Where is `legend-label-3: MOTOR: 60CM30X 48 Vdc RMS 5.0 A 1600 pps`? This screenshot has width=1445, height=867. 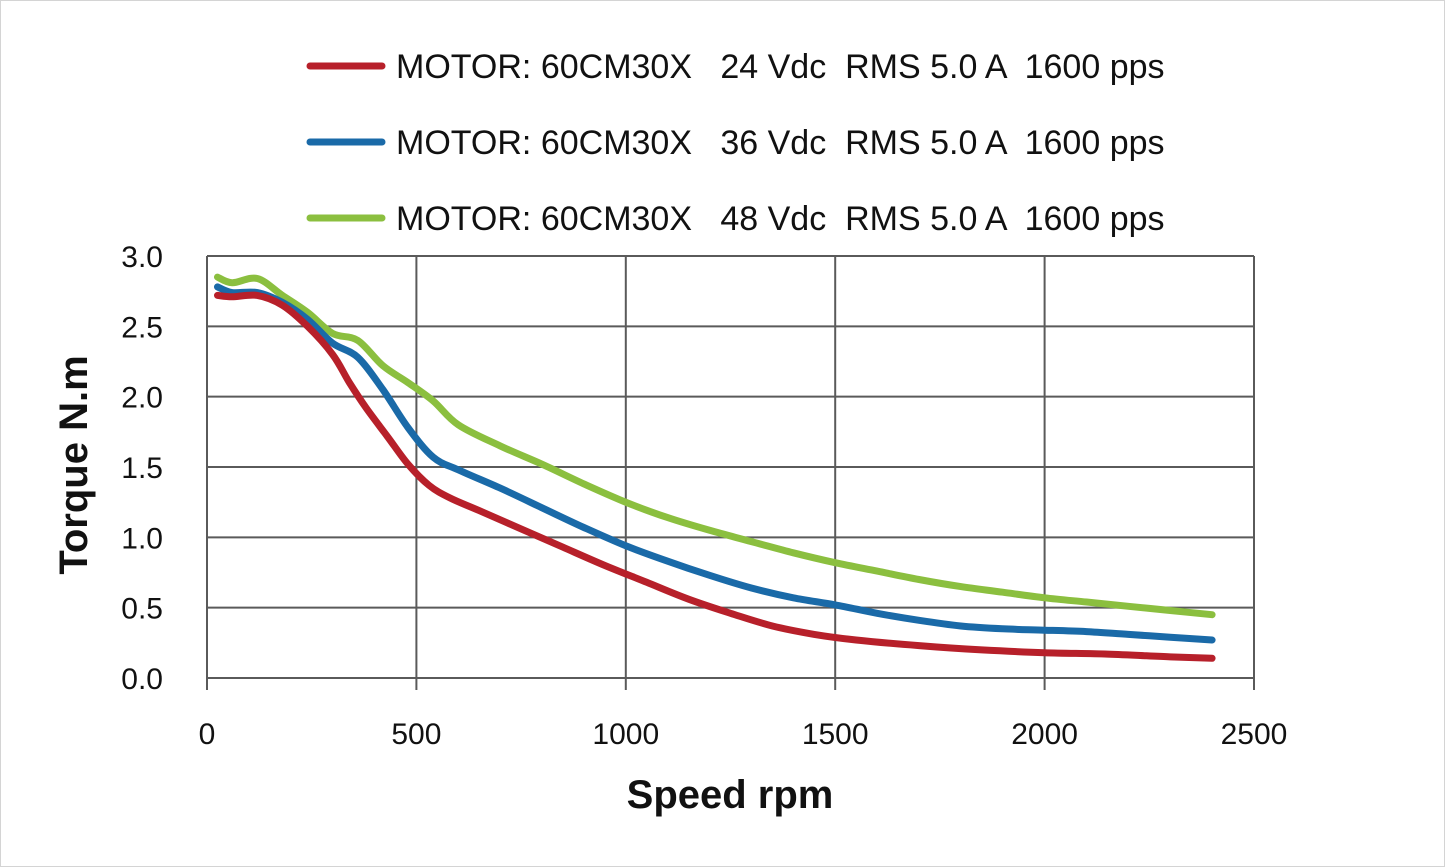 legend-label-3: MOTOR: 60CM30X 48 Vdc RMS 5.0 A 1600 pps is located at coordinates (780, 219).